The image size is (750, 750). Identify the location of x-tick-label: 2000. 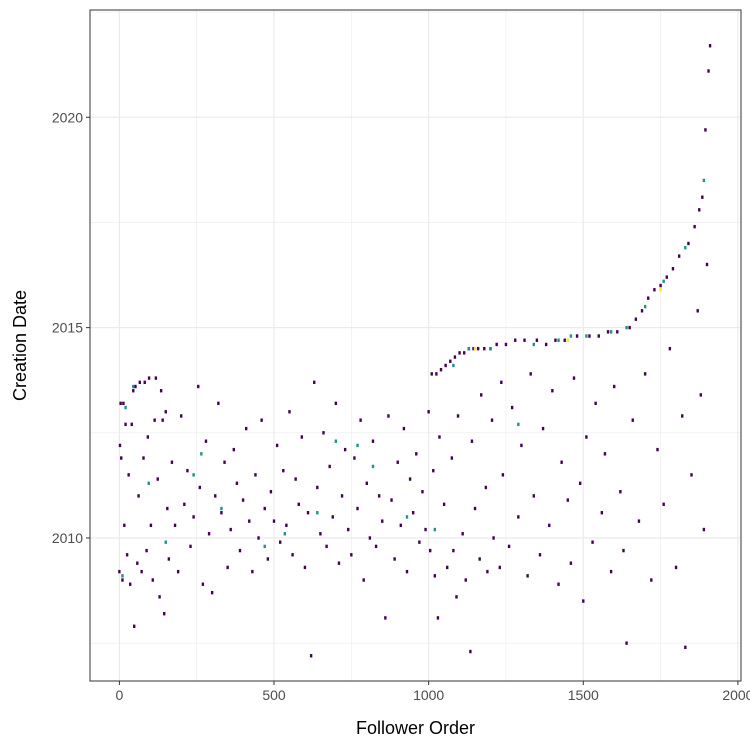
(736, 695).